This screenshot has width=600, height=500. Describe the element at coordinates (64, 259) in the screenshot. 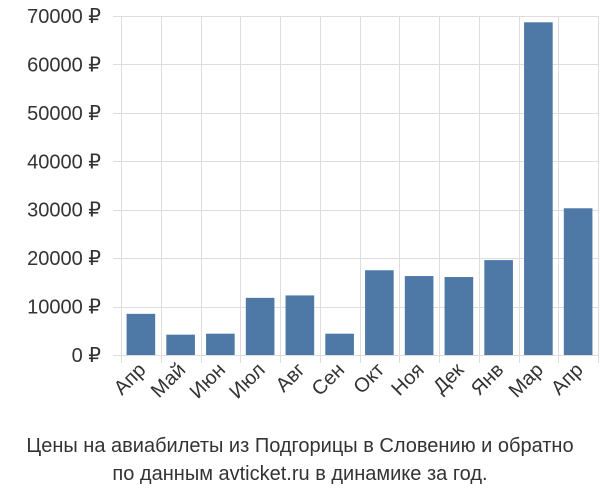

I see `y-tick-label: 20000 ₽` at that location.